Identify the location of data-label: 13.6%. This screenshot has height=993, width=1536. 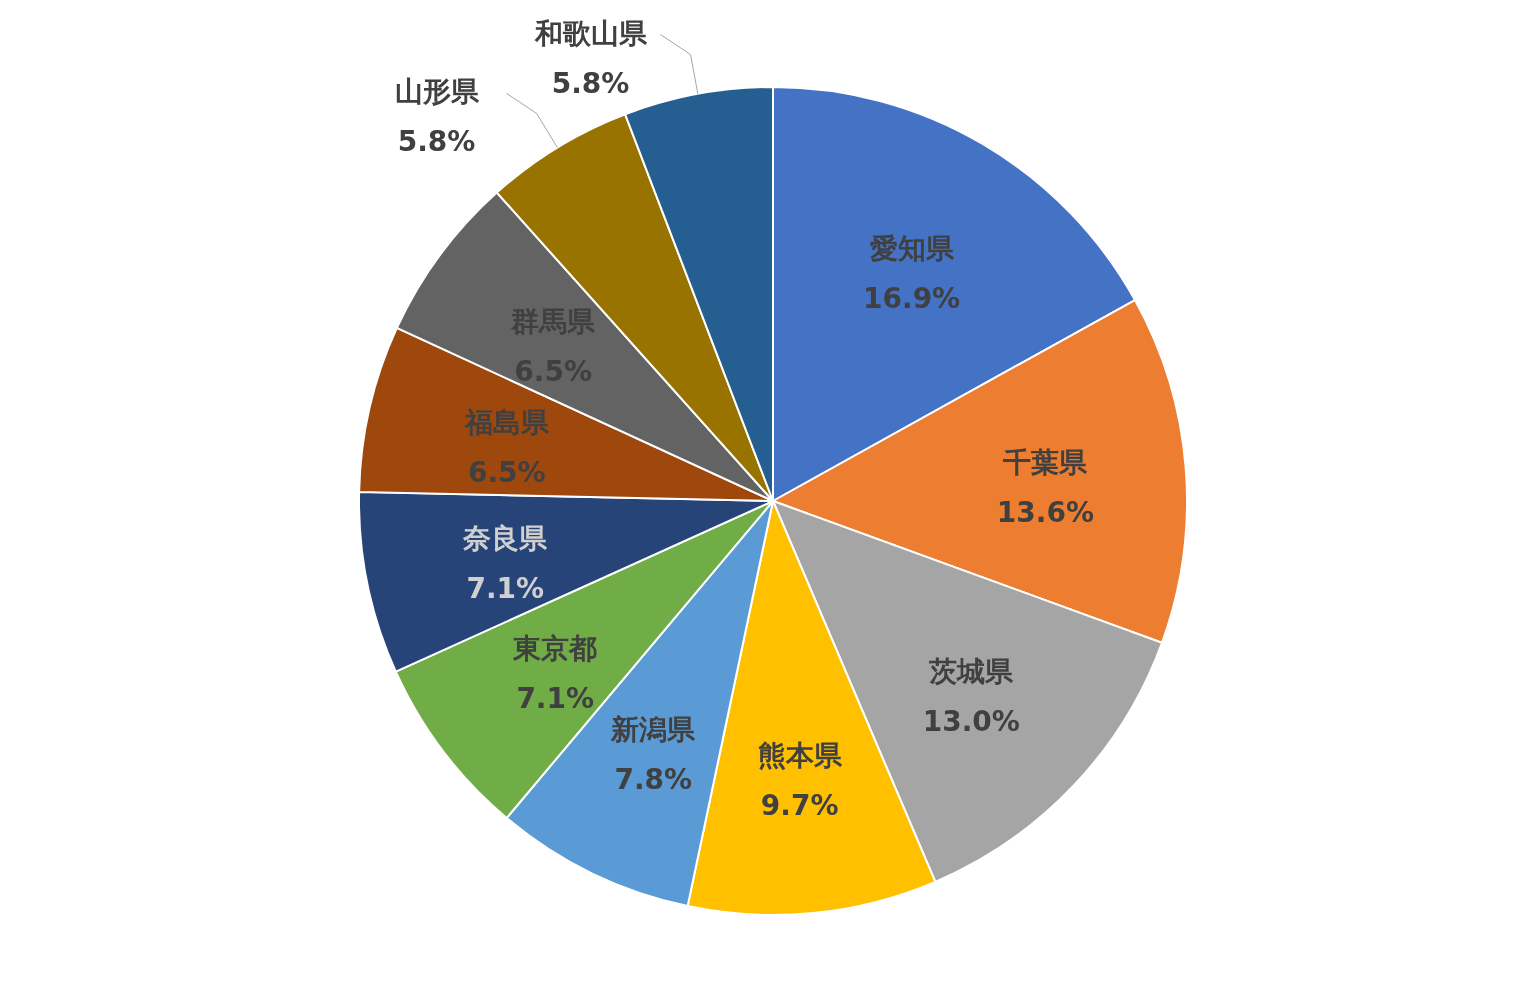
(1045, 512).